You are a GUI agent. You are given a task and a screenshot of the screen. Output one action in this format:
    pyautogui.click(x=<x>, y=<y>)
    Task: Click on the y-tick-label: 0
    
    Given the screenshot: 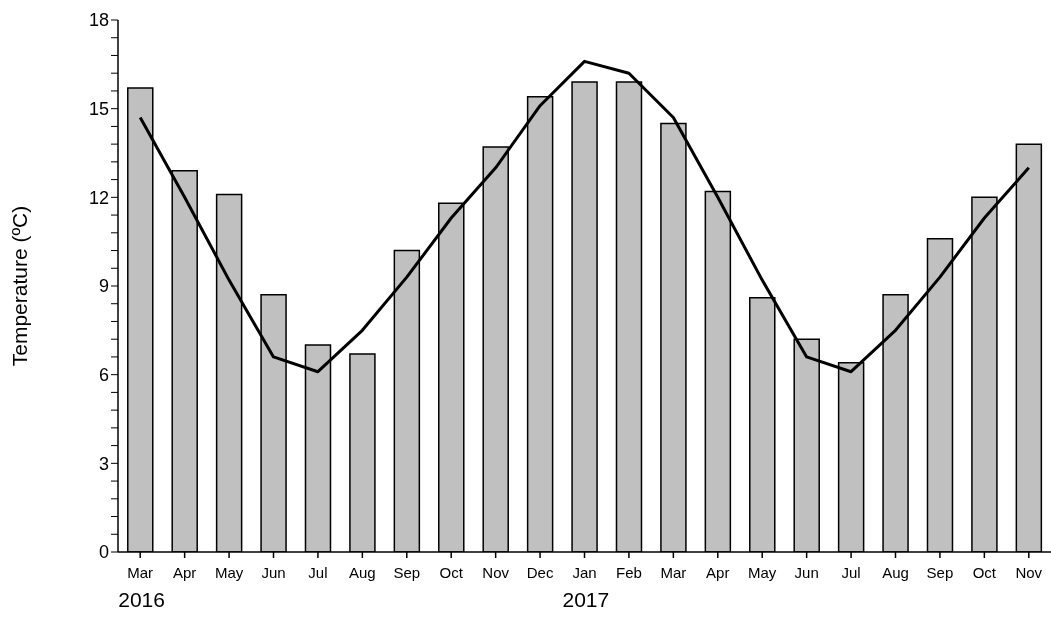 What is the action you would take?
    pyautogui.click(x=103, y=552)
    